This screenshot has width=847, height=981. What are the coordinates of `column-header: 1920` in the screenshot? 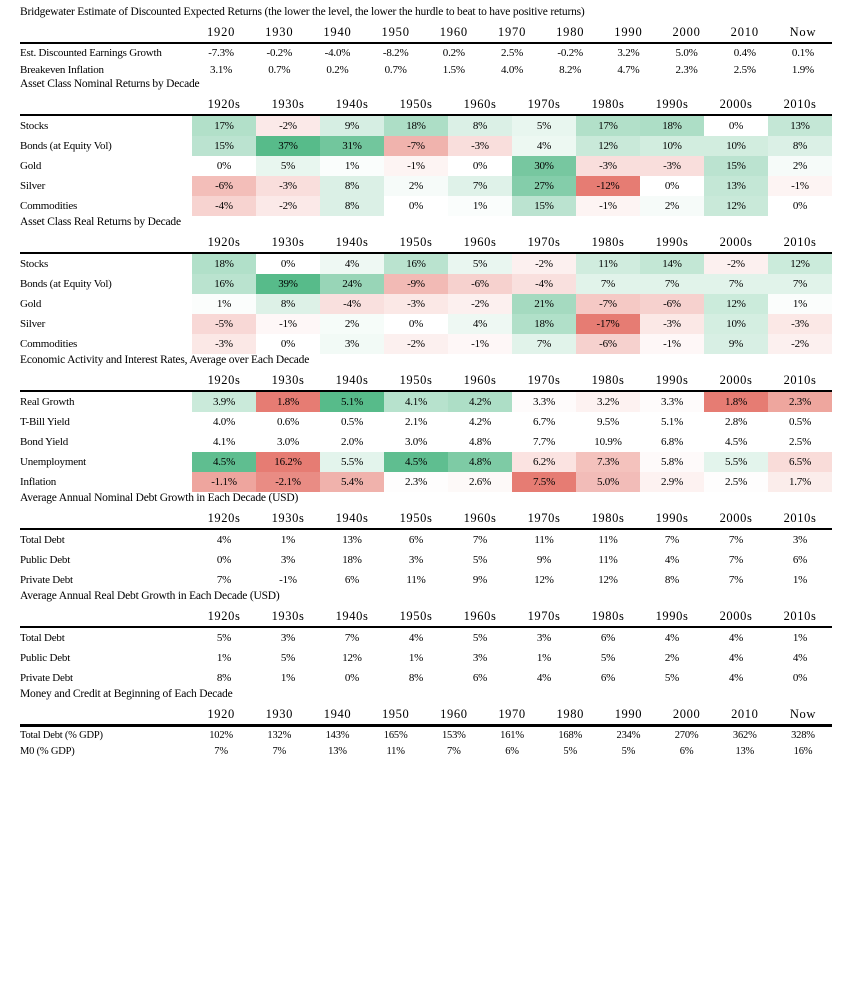 It's located at (221, 32).